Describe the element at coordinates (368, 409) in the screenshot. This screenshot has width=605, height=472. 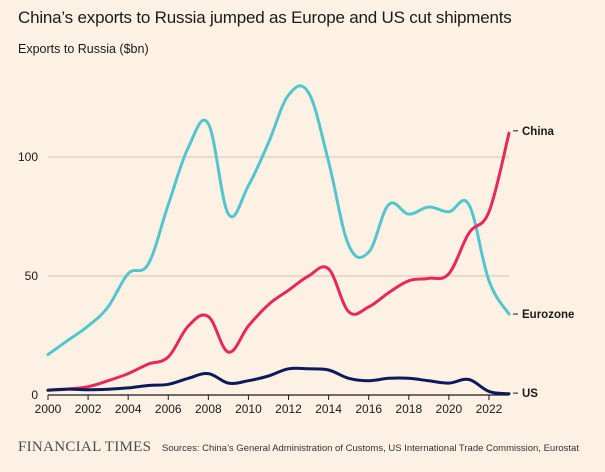
I see `x-tick-label: 2016` at that location.